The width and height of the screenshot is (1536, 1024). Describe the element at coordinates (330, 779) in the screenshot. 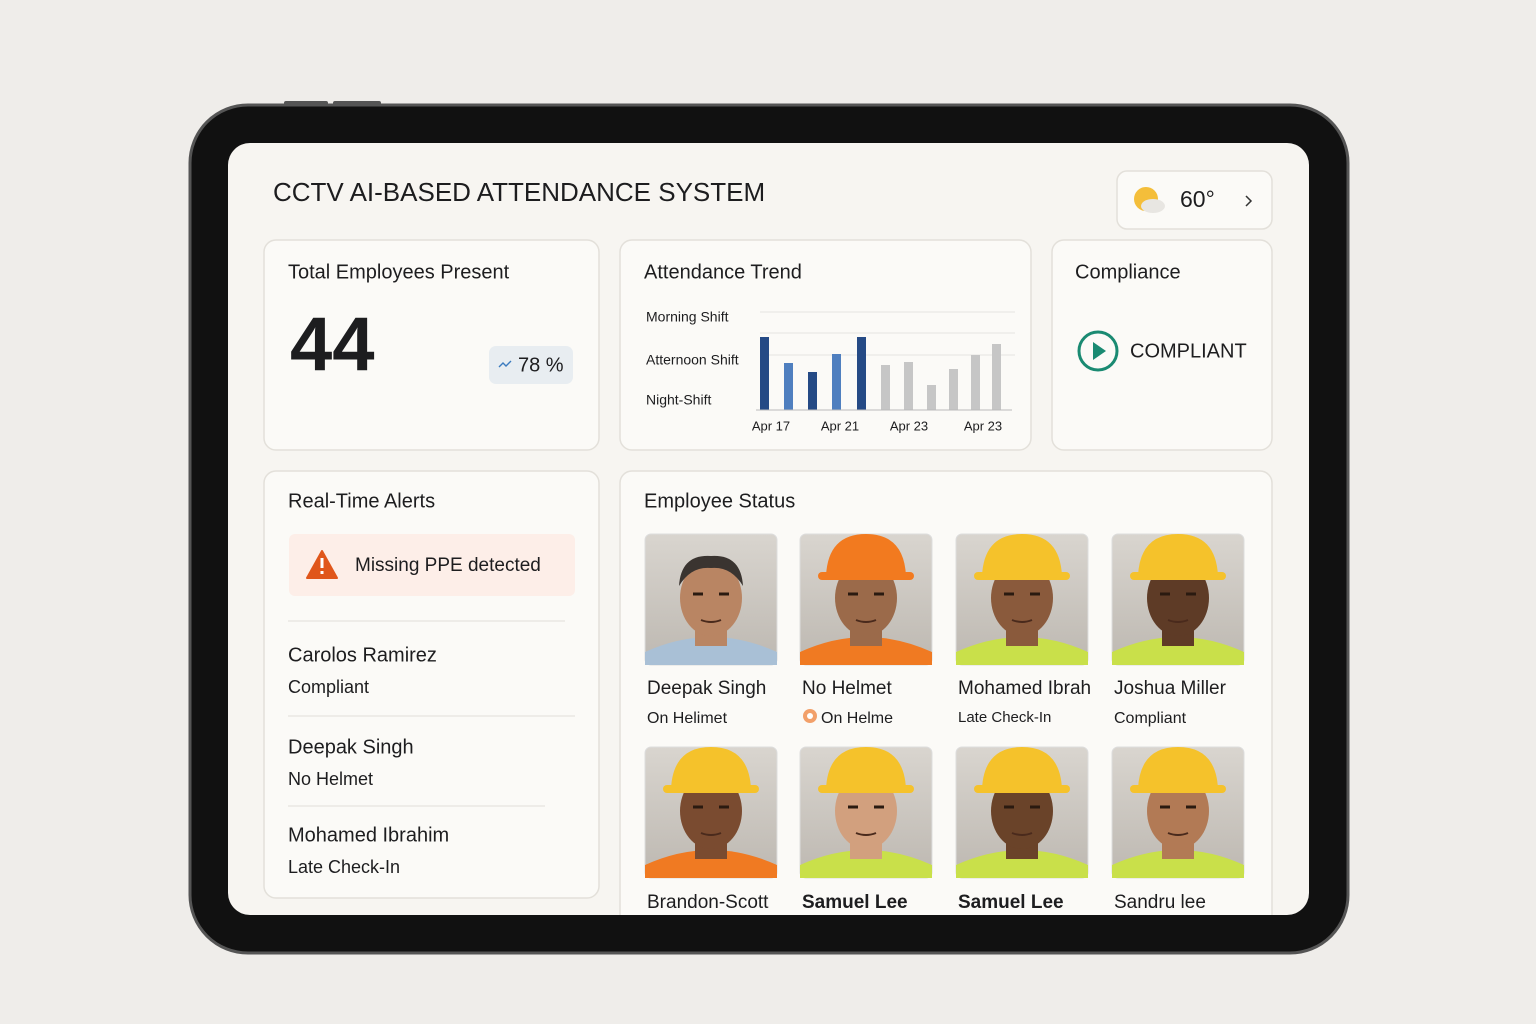

I see `alert-status: No Helmet` at that location.